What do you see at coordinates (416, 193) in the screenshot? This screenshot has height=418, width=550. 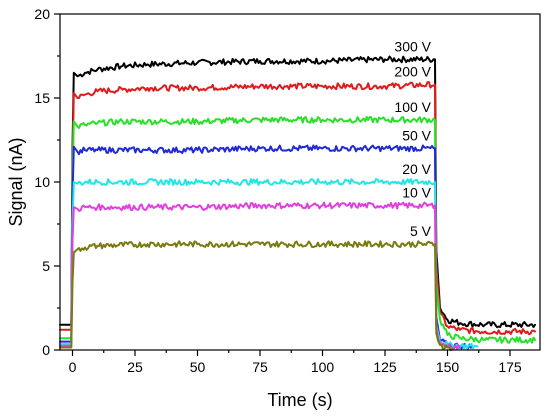 I see `series-label: 10 V` at bounding box center [416, 193].